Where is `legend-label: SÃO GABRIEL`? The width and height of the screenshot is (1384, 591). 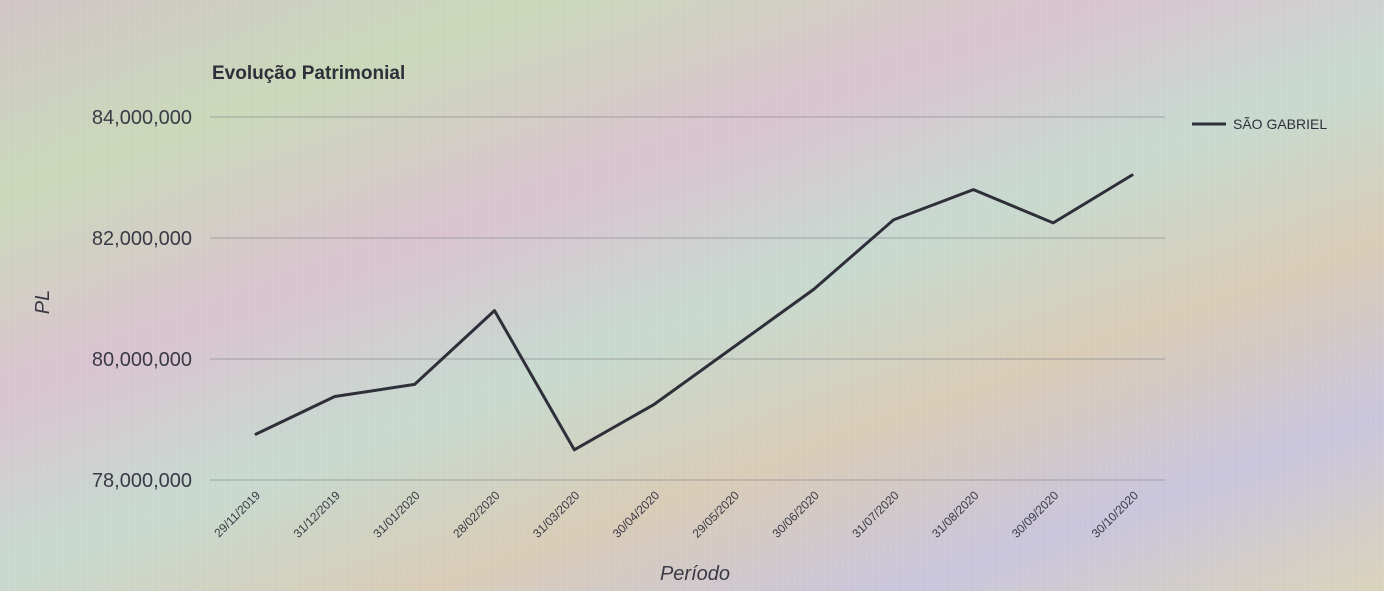
legend-label: SÃO GABRIEL is located at coordinates (1280, 124).